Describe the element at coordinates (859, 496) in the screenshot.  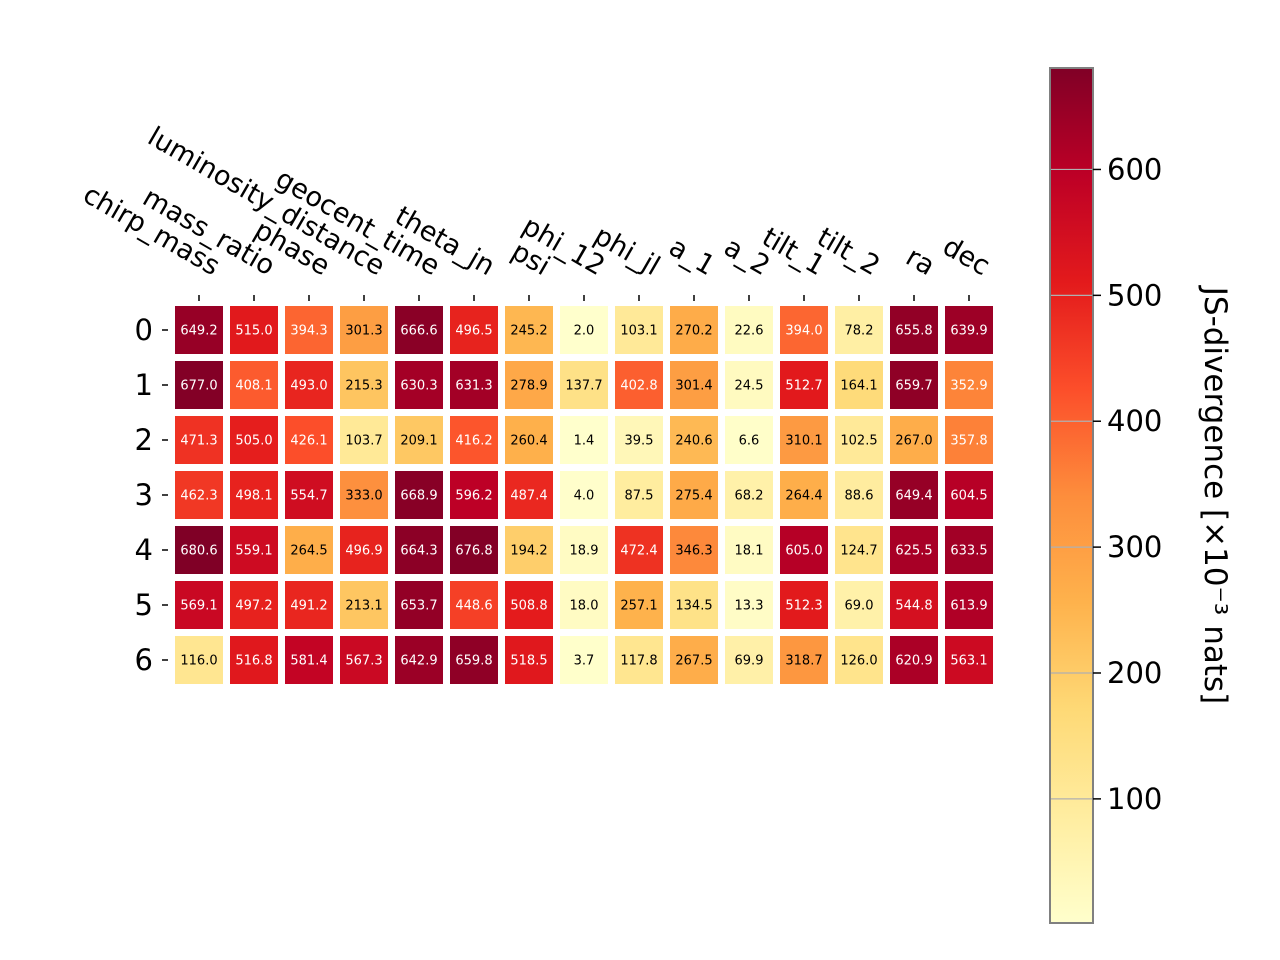
I see `cell-value-label: 88.6` at that location.